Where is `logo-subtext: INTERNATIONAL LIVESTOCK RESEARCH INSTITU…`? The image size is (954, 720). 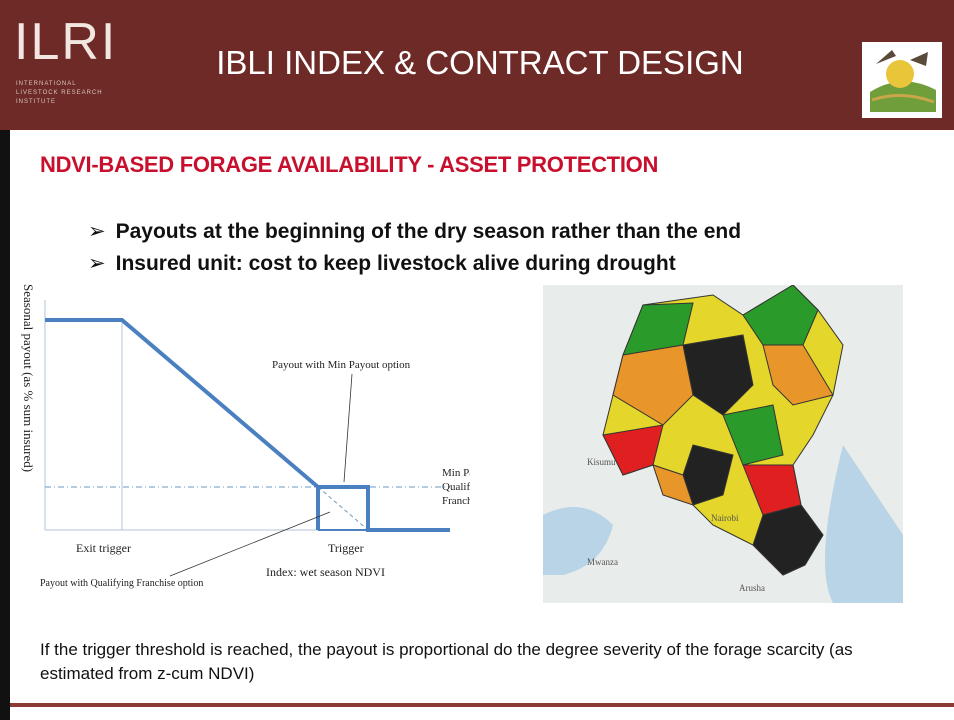 logo-subtext: INTERNATIONAL LIVESTOCK RESEARCH INSTITU… is located at coordinates (59, 93).